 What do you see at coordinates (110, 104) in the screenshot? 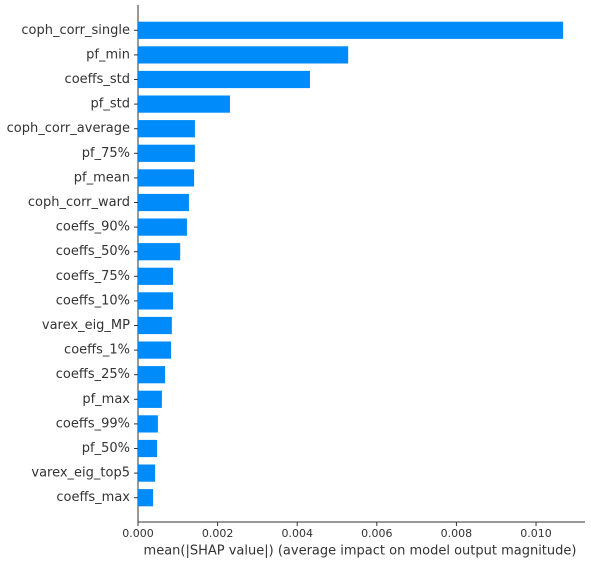
I see `y-tick-label: pf_std` at bounding box center [110, 104].